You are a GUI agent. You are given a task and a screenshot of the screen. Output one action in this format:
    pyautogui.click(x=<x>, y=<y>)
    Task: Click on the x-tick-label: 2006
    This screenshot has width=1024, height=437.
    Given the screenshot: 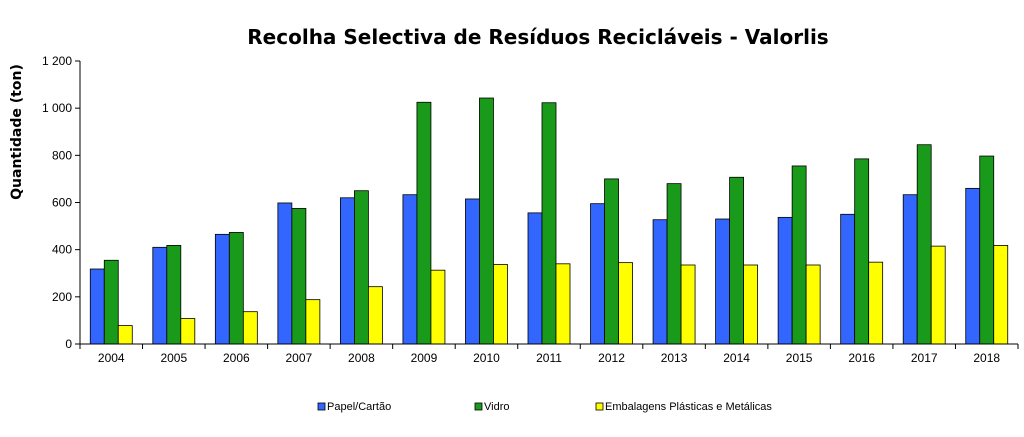 What is the action you would take?
    pyautogui.click(x=236, y=358)
    